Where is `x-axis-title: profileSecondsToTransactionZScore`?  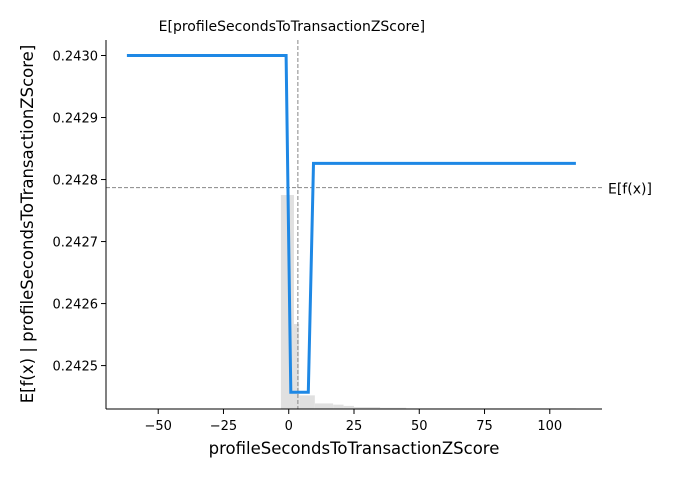 x-axis-title: profileSecondsToTransactionZScore is located at coordinates (354, 448).